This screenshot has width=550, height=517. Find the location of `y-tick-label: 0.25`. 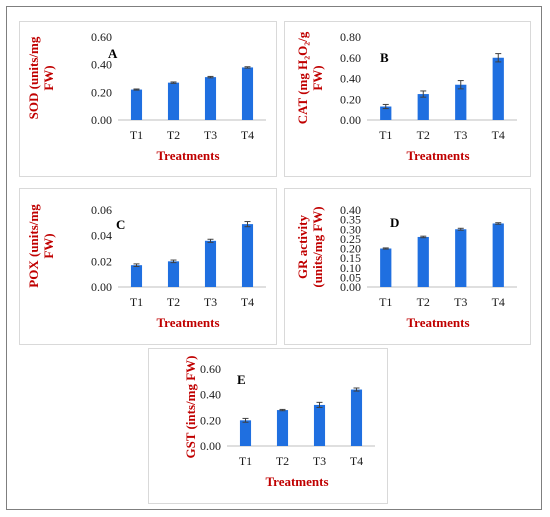

y-tick-label: 0.25 is located at coordinates (350, 239).